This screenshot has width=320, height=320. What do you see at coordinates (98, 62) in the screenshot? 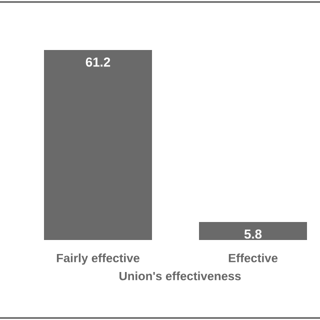
I see `data-label: 61.2` at bounding box center [98, 62].